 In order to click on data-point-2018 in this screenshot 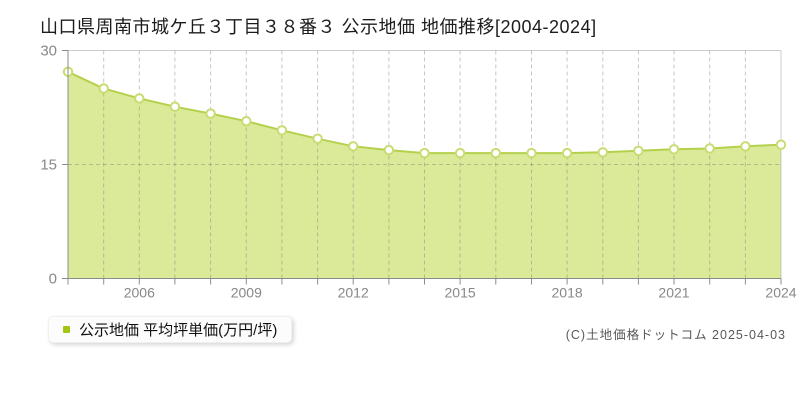, I will do `click(567, 153)`.